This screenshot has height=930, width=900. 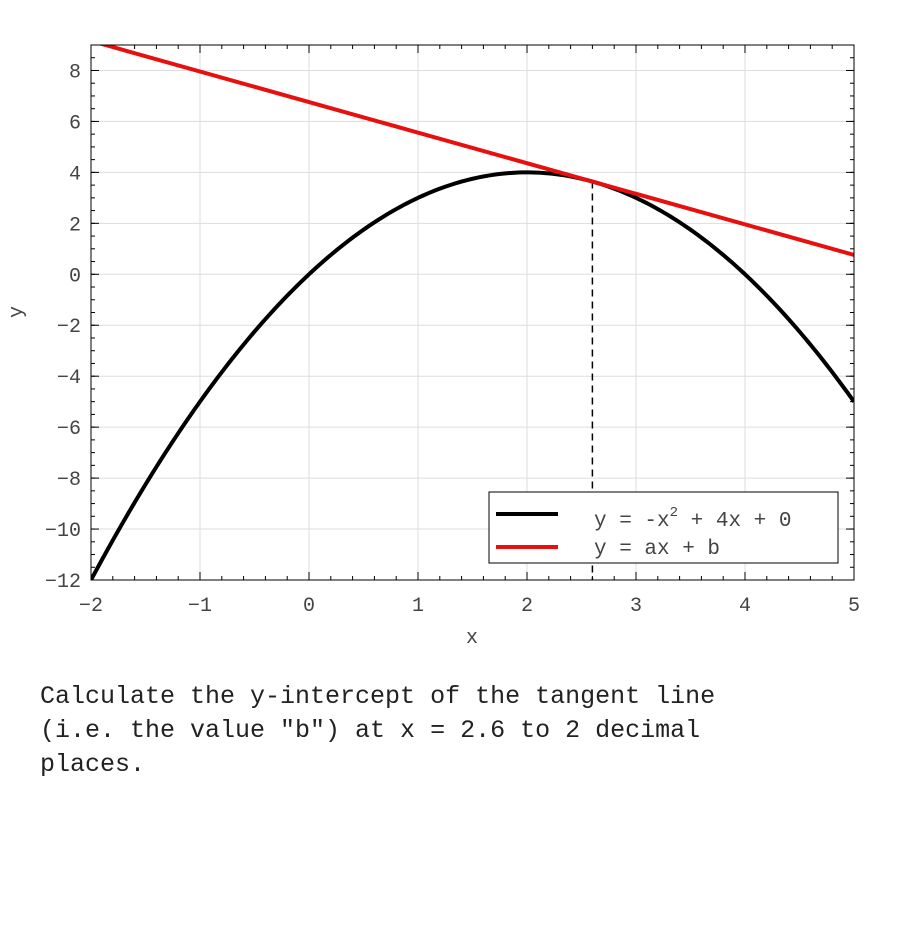 I want to click on y-tick-label: −10, so click(x=63, y=531).